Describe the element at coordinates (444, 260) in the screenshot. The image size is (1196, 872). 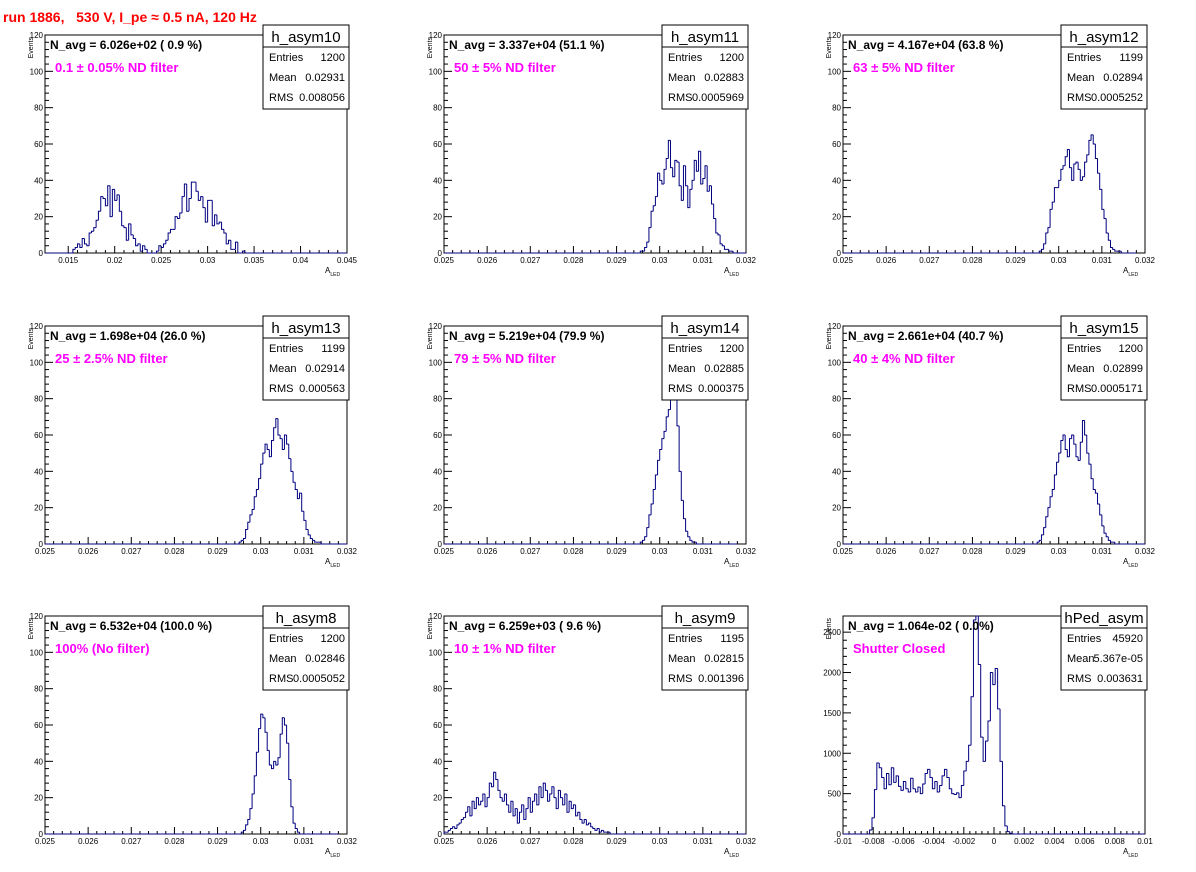
I see `x-tick-label: 0.025` at that location.